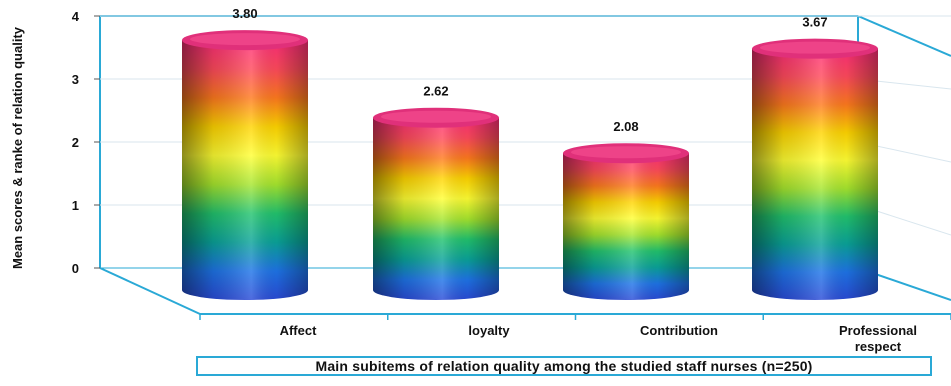  I want to click on side-wall-top-edge, so click(904, 36).